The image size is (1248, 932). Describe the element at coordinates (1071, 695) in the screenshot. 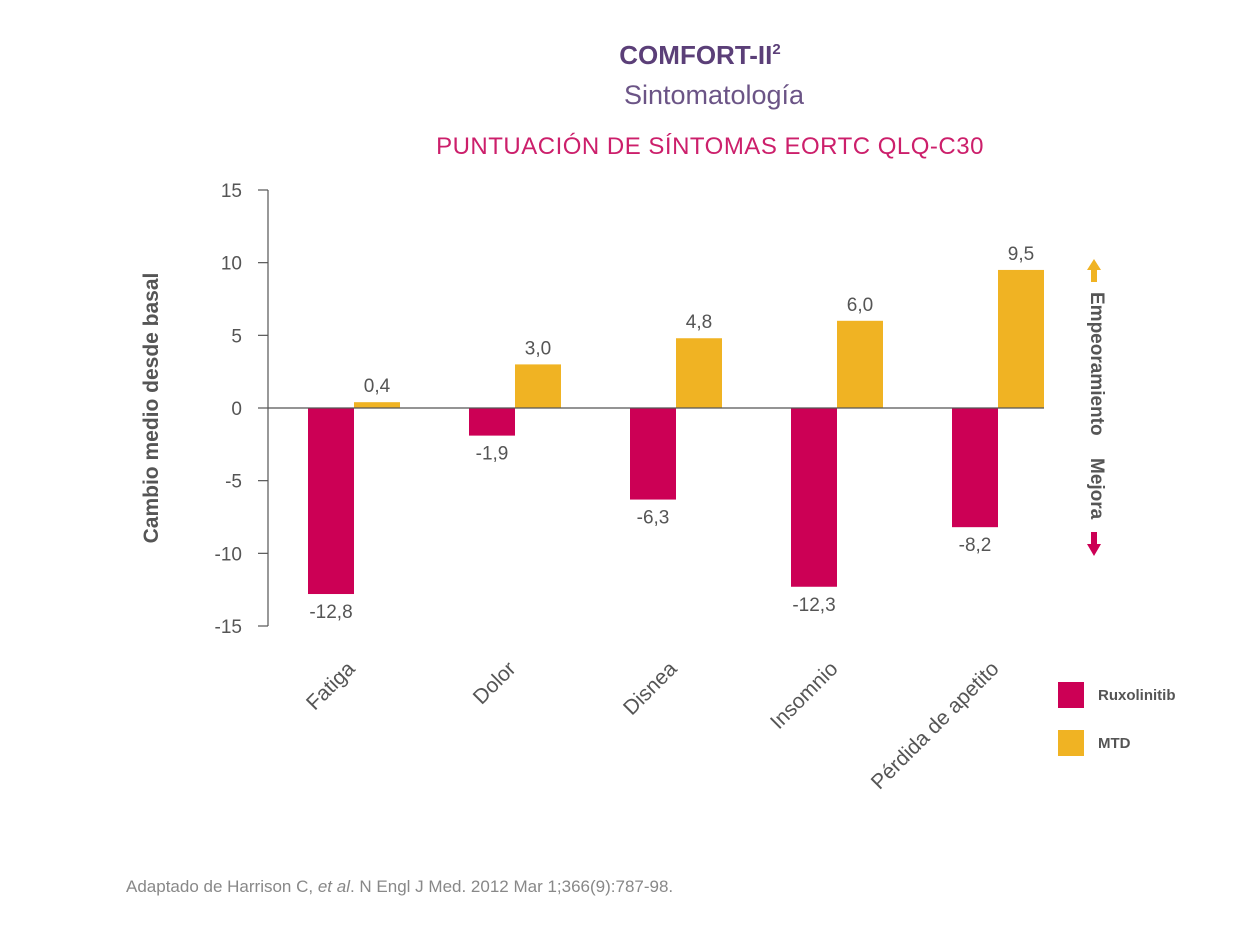

I see `legend-swatch-ruxolinitib` at that location.